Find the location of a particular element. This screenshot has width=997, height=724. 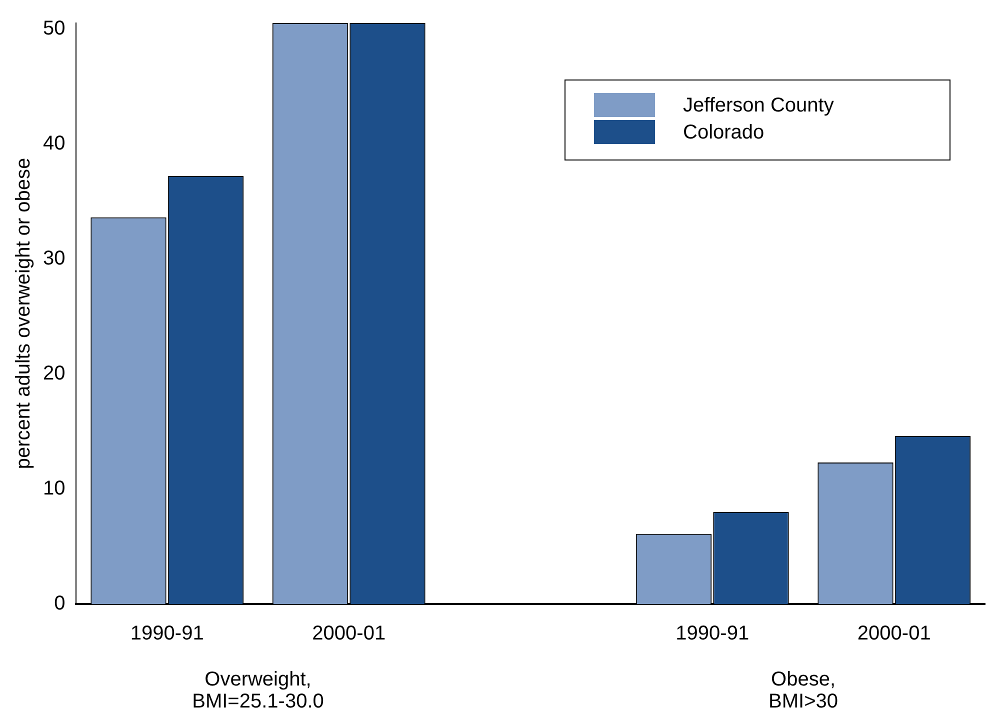

legend-label: Colorado is located at coordinates (723, 133).